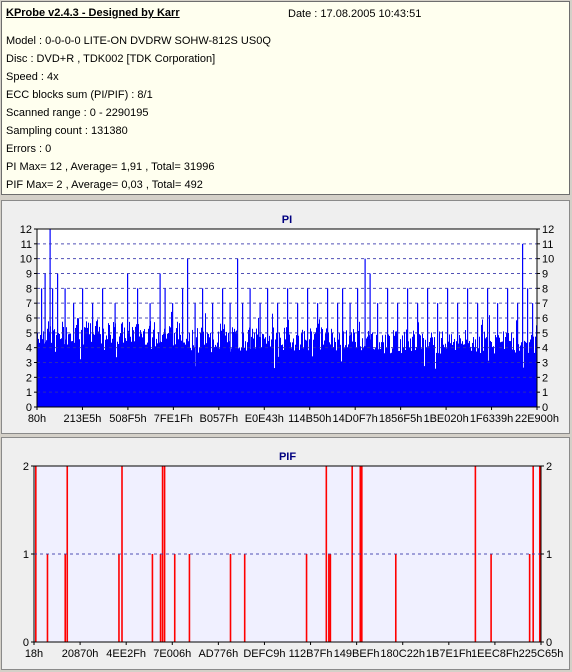 The width and height of the screenshot is (572, 672). I want to click on x-tick-label: 4EE2Fh, so click(126, 654).